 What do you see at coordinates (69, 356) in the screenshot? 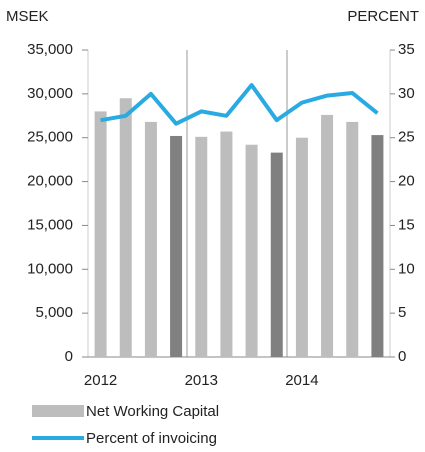
I see `y-tick-label: 0` at bounding box center [69, 356].